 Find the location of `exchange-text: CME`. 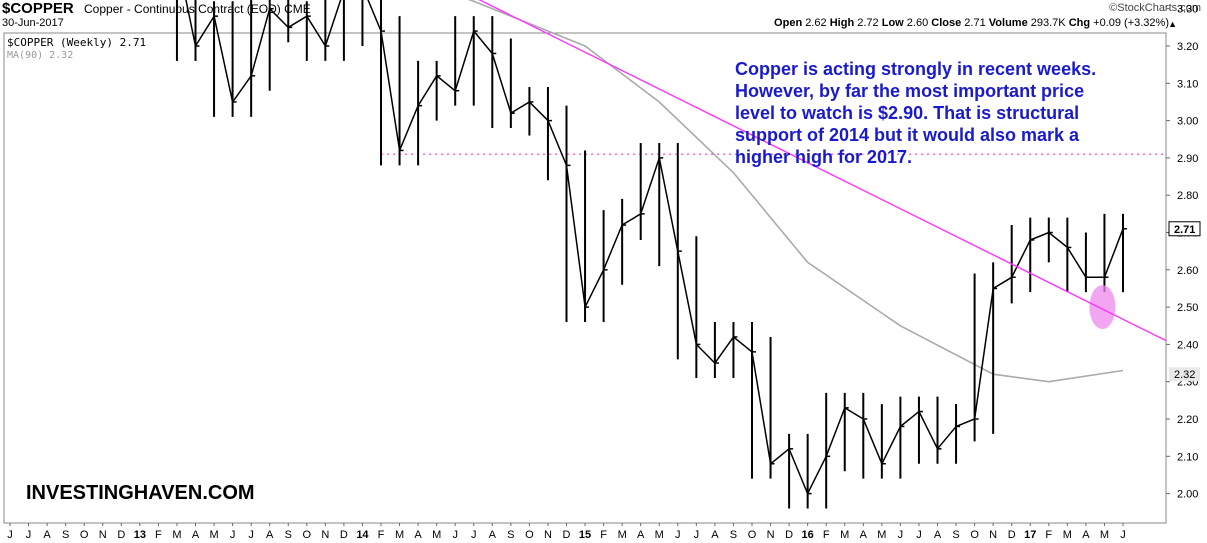

exchange-text: CME is located at coordinates (297, 9).